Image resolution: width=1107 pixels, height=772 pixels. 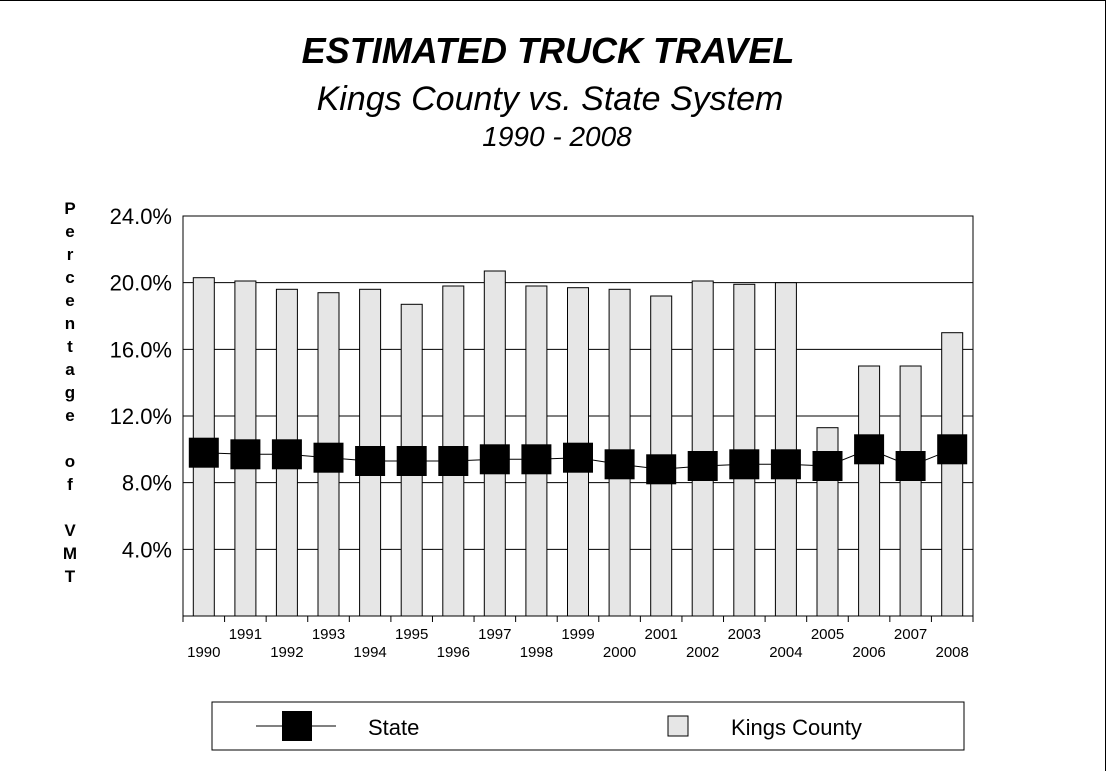 What do you see at coordinates (868, 652) in the screenshot?
I see `x-tick-label: 2006` at bounding box center [868, 652].